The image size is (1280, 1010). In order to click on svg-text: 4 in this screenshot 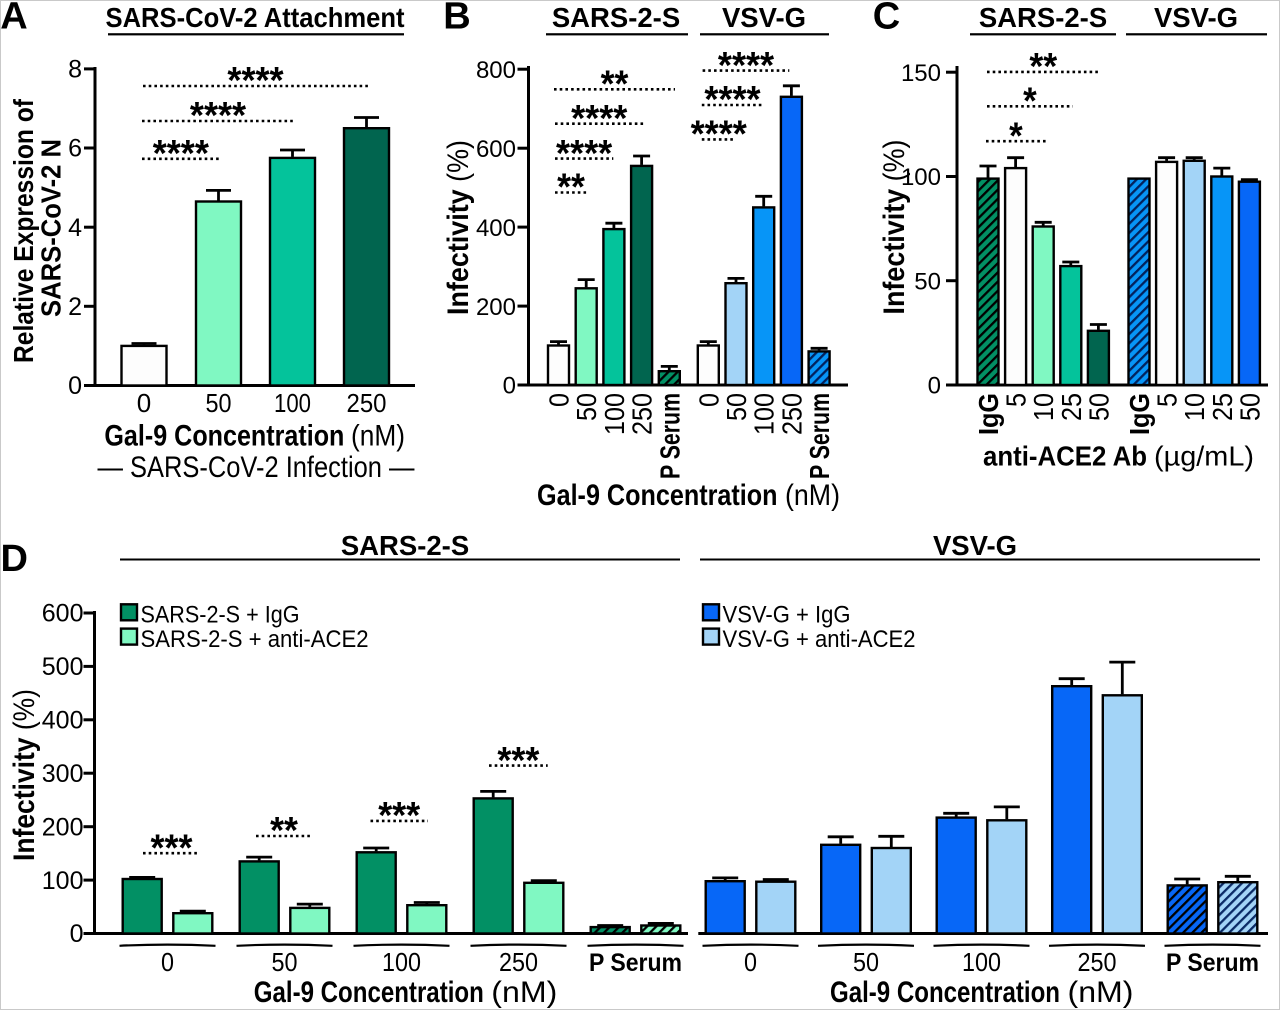, I will do `click(75, 228)`.